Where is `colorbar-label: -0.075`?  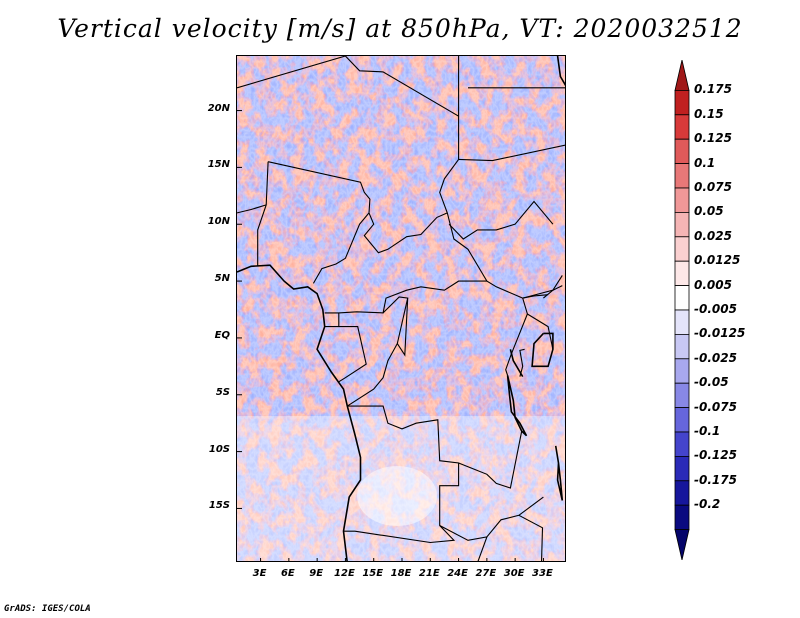 colorbar-label: -0.075 is located at coordinates (715, 406).